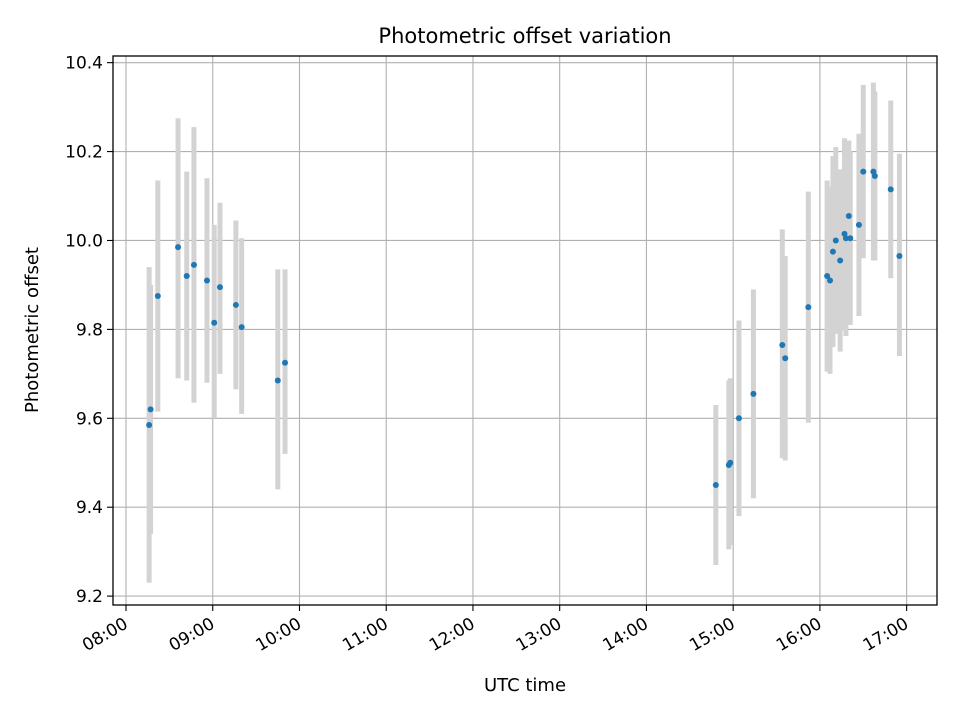 The width and height of the screenshot is (960, 720). What do you see at coordinates (89, 508) in the screenshot?
I see `y-tick-label: 9.4` at bounding box center [89, 508].